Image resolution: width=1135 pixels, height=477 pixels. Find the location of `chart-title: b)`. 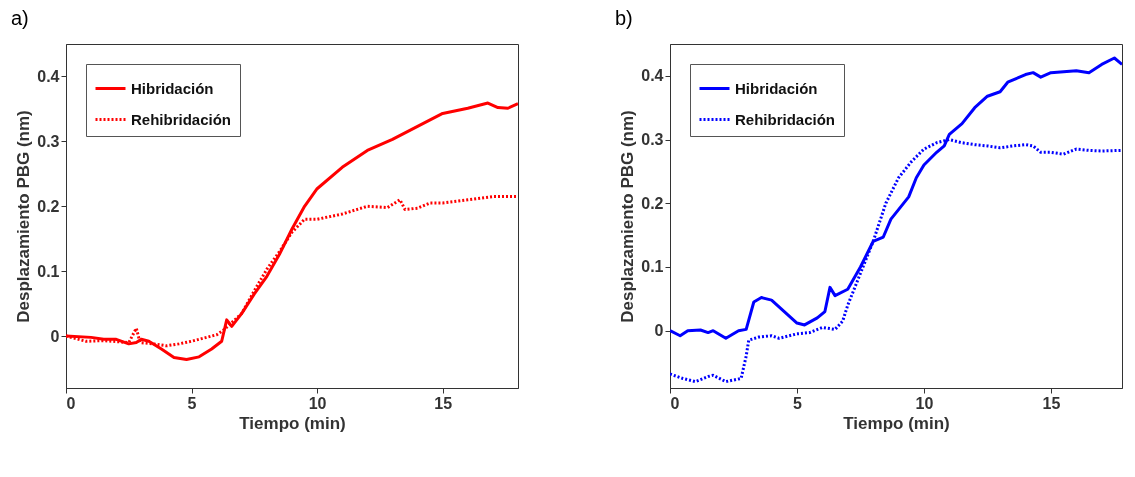

chart-title: b) is located at coordinates (624, 18).